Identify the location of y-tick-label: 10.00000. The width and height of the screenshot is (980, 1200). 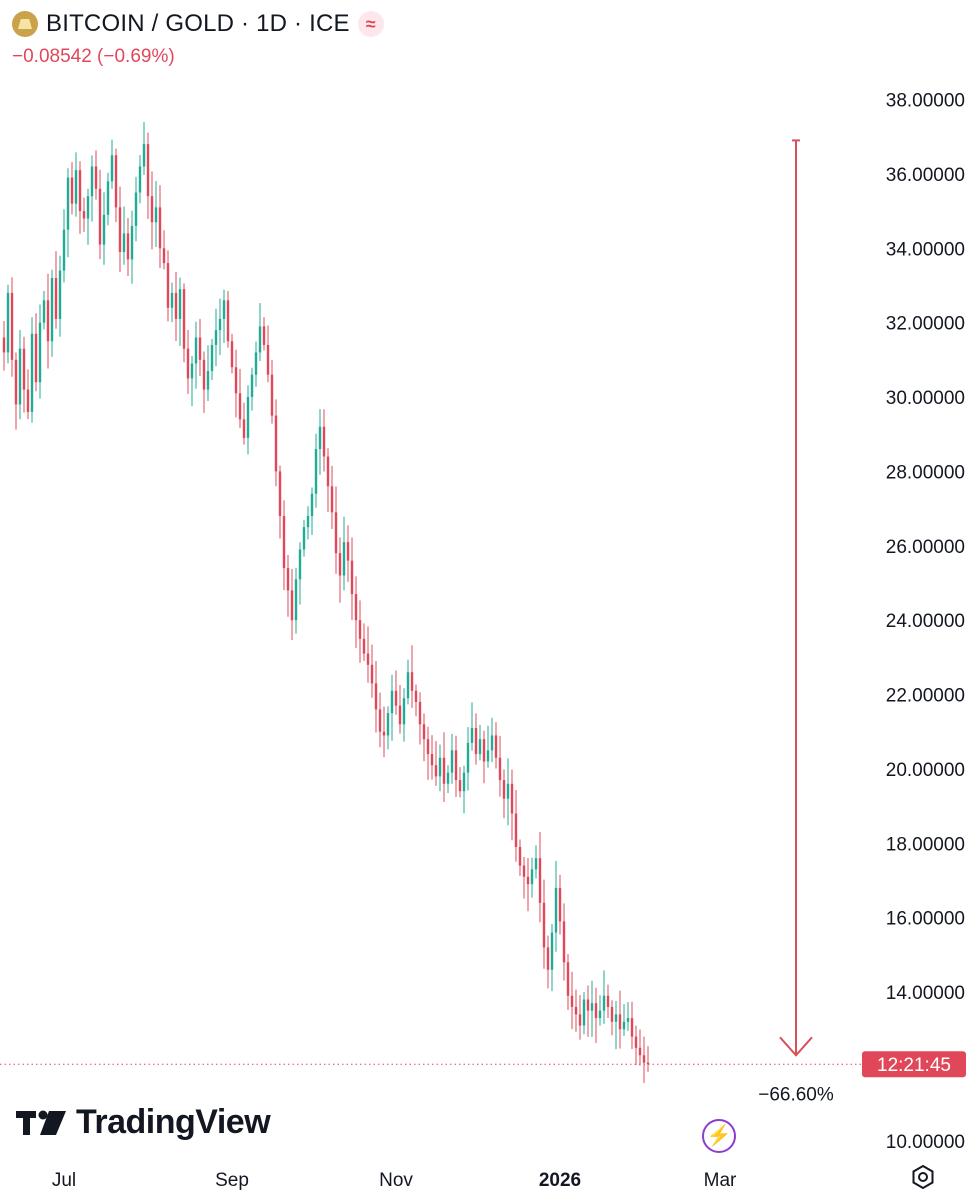
(925, 1142).